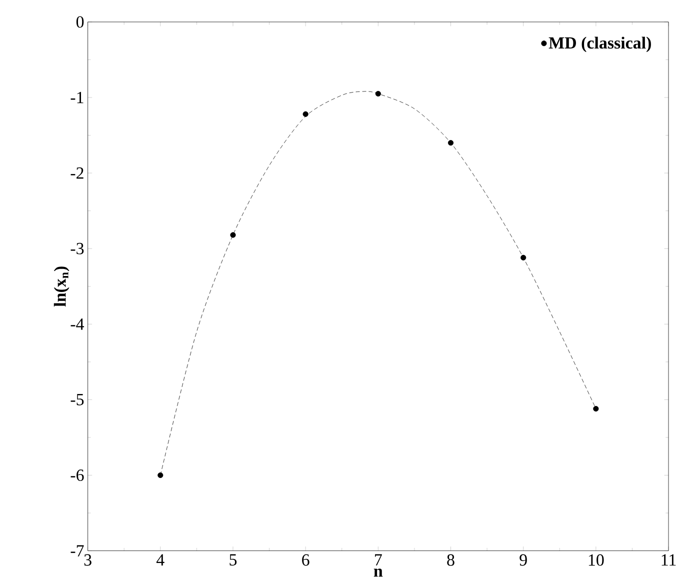 The image size is (680, 588). I want to click on x-tick-label: 7, so click(378, 560).